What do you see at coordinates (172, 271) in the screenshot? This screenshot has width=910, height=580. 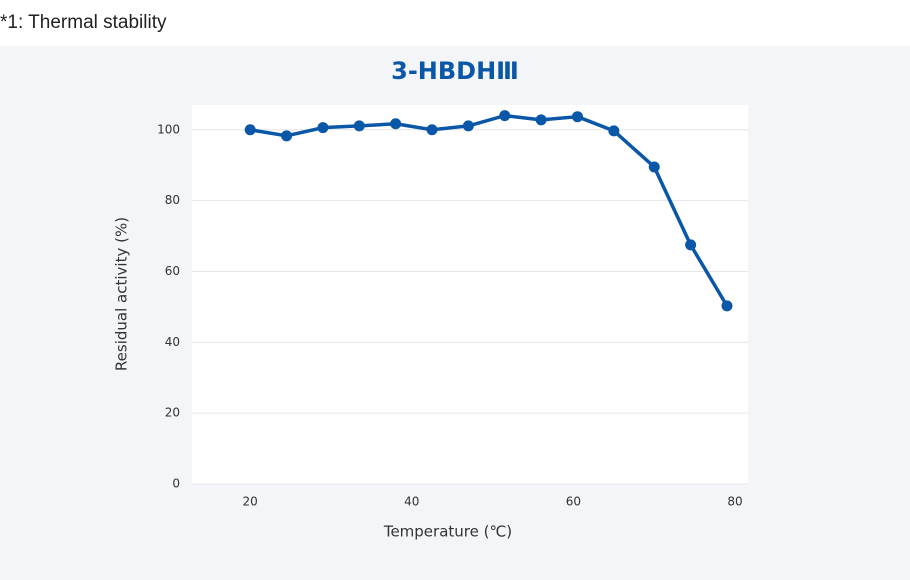 I see `y-tick-label: 60` at bounding box center [172, 271].